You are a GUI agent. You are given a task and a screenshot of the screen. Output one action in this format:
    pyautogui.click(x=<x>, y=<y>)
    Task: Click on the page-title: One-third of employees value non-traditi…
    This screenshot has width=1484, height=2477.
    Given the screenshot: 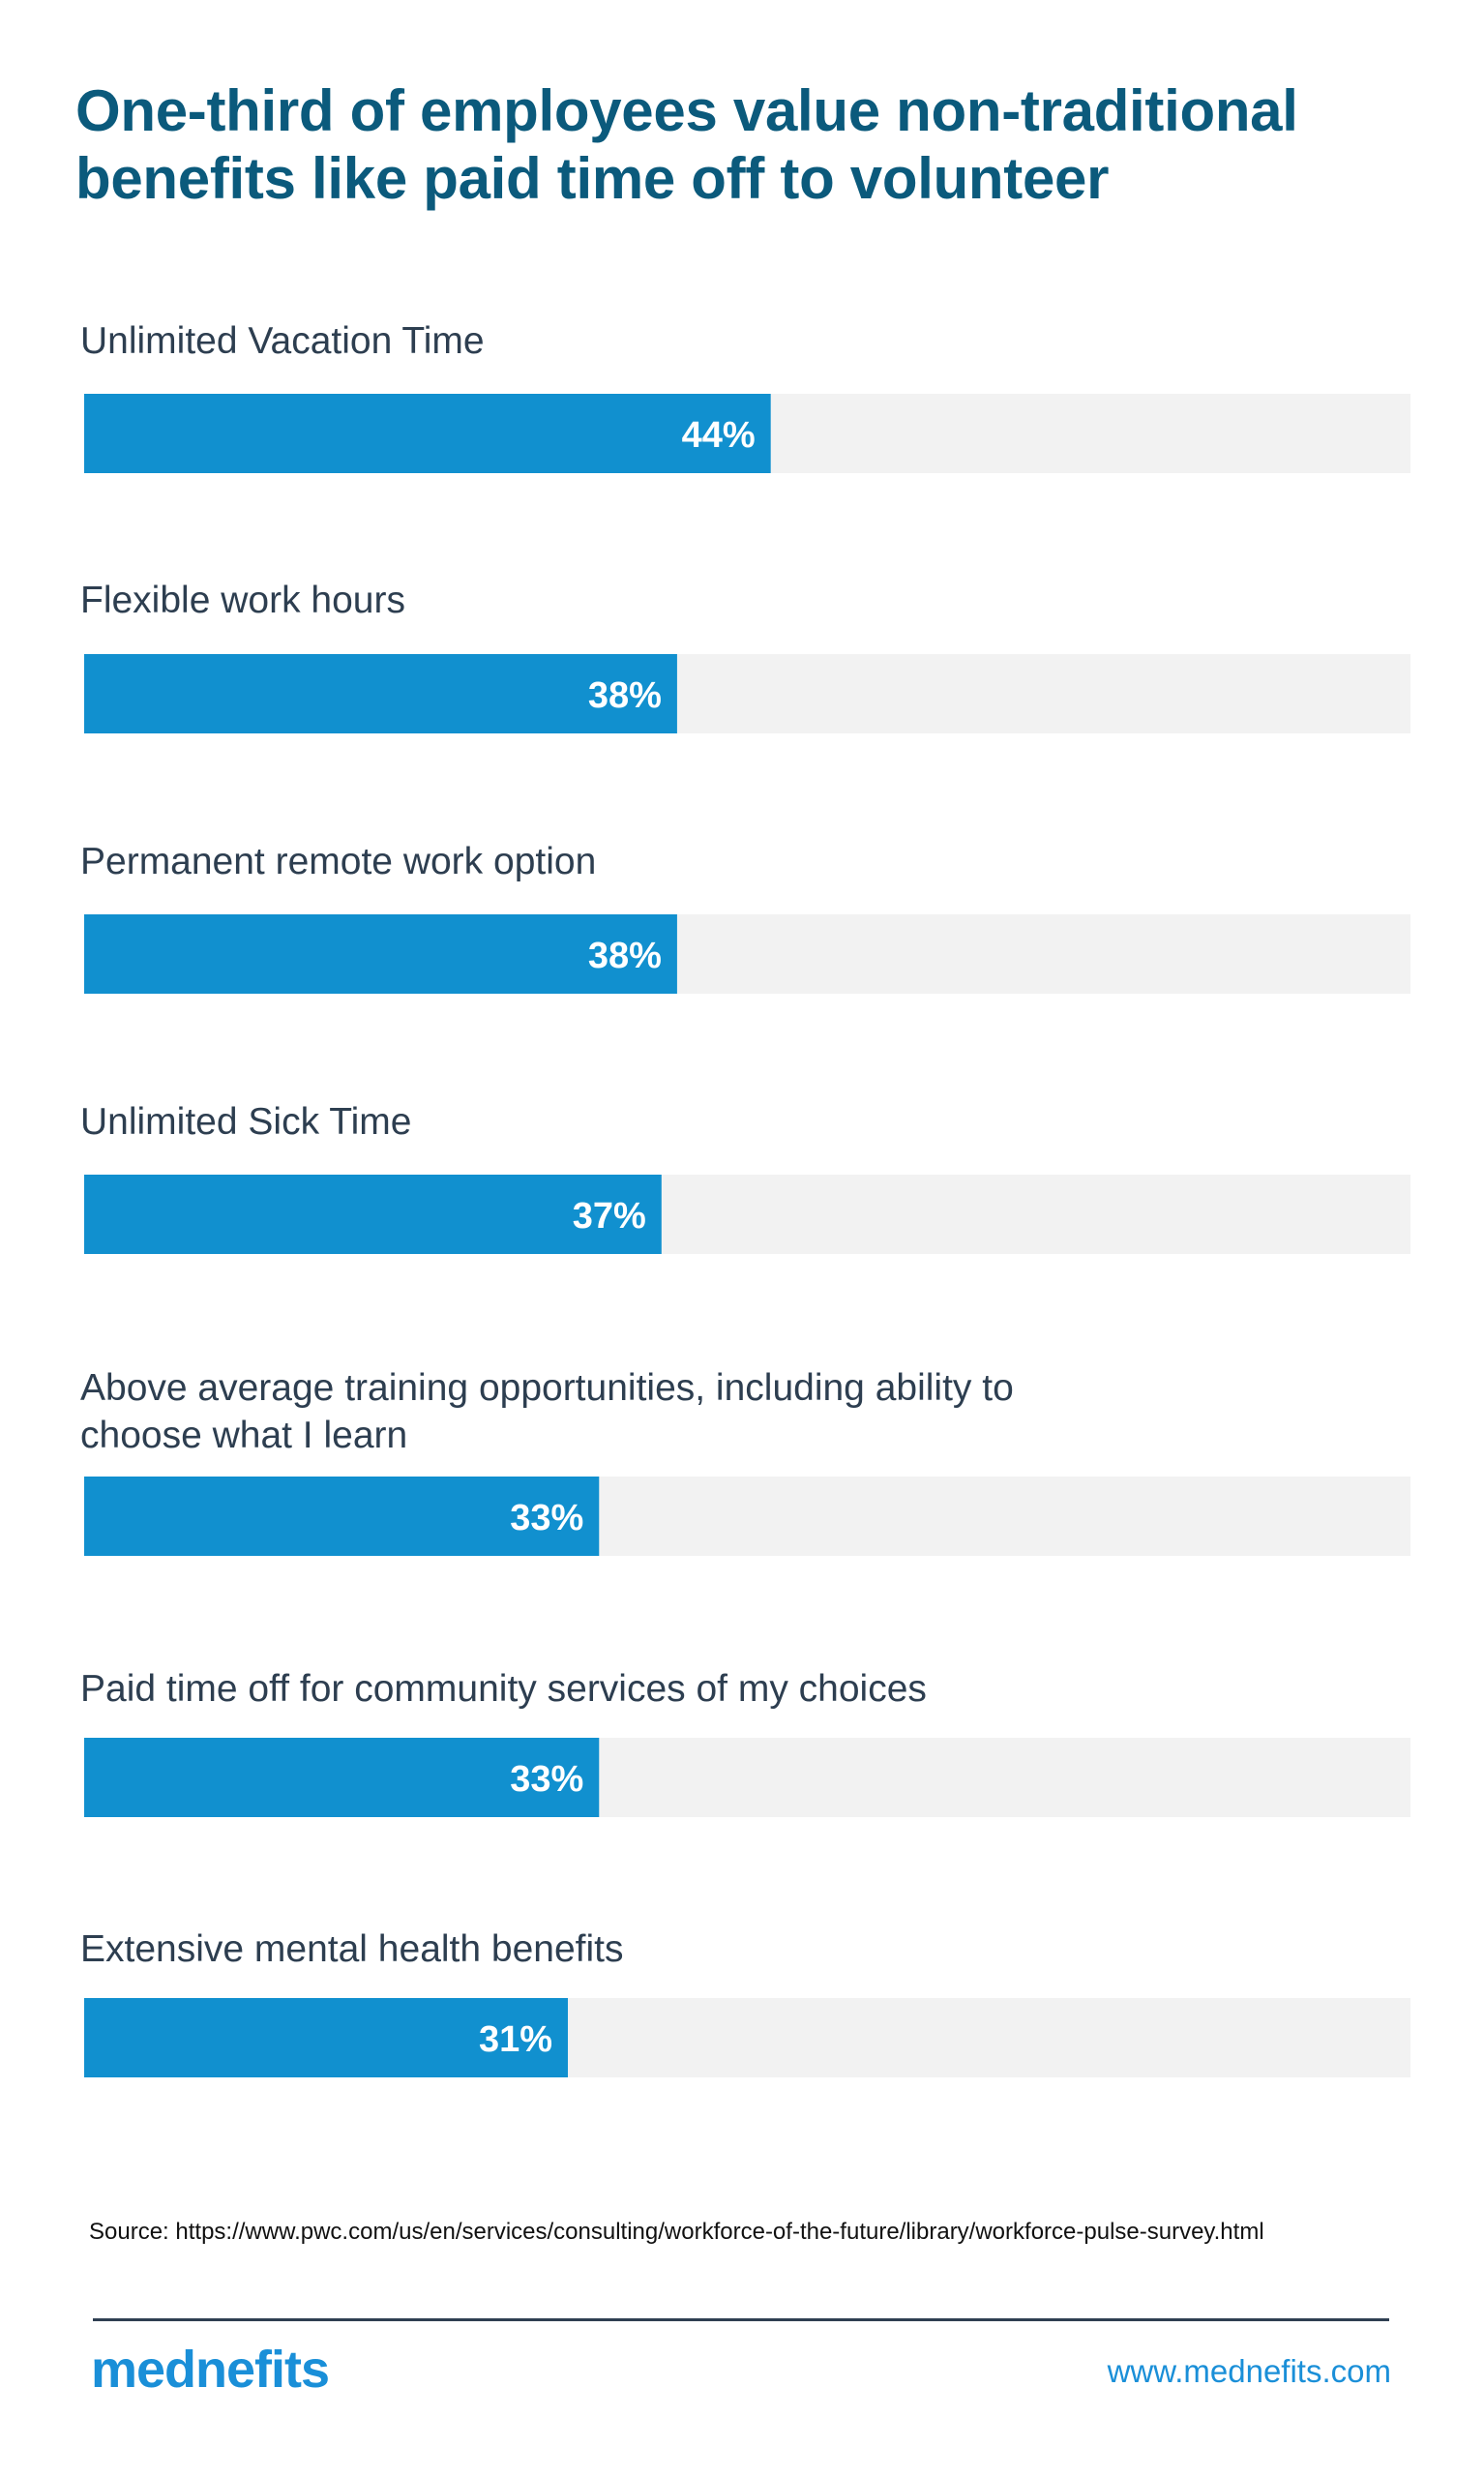 What is the action you would take?
    pyautogui.click(x=752, y=145)
    